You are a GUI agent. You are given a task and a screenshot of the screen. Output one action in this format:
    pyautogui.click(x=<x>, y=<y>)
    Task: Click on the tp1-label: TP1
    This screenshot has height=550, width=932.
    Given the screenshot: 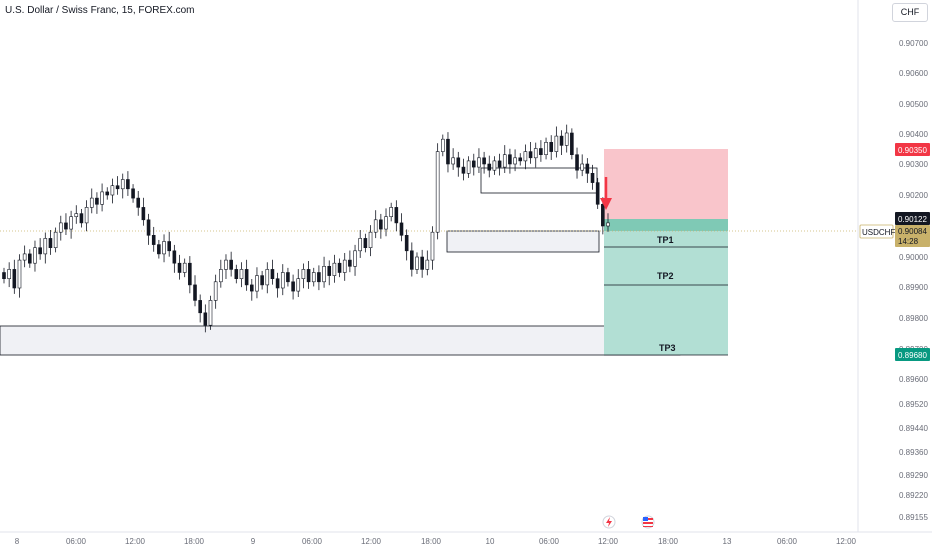 What is the action you would take?
    pyautogui.click(x=665, y=240)
    